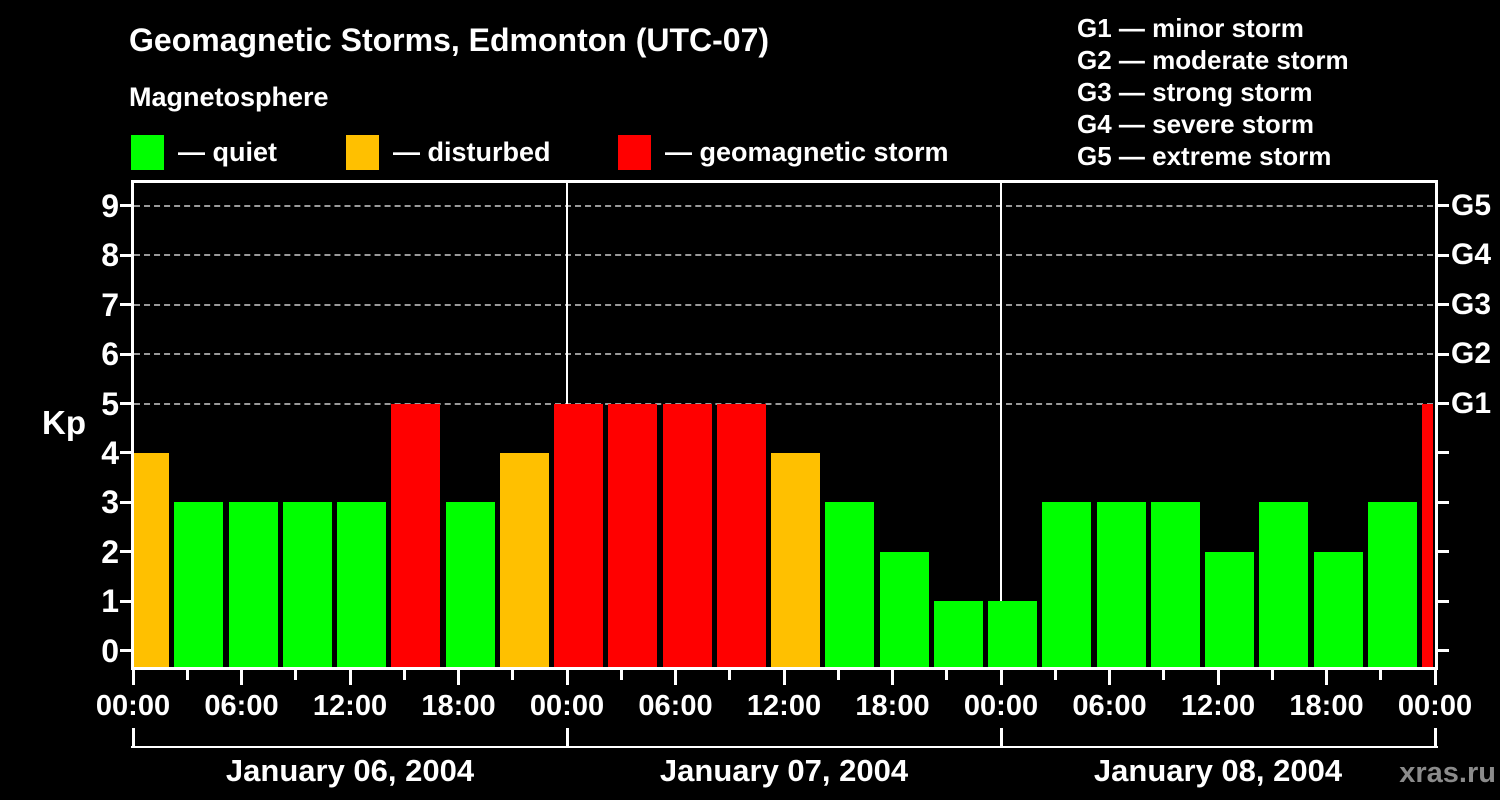 The height and width of the screenshot is (800, 1500). What do you see at coordinates (784, 181) in the screenshot?
I see `plot-border-top` at bounding box center [784, 181].